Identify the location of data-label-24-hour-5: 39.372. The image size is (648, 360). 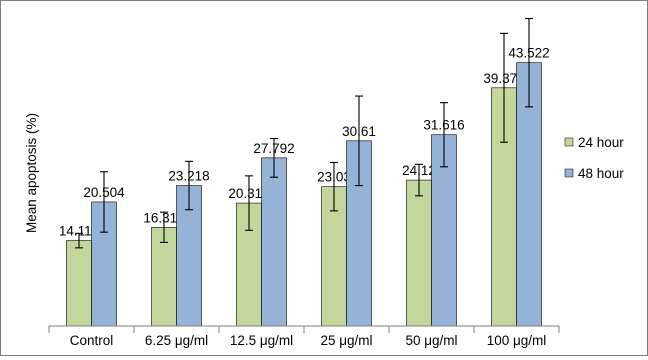
(503, 78).